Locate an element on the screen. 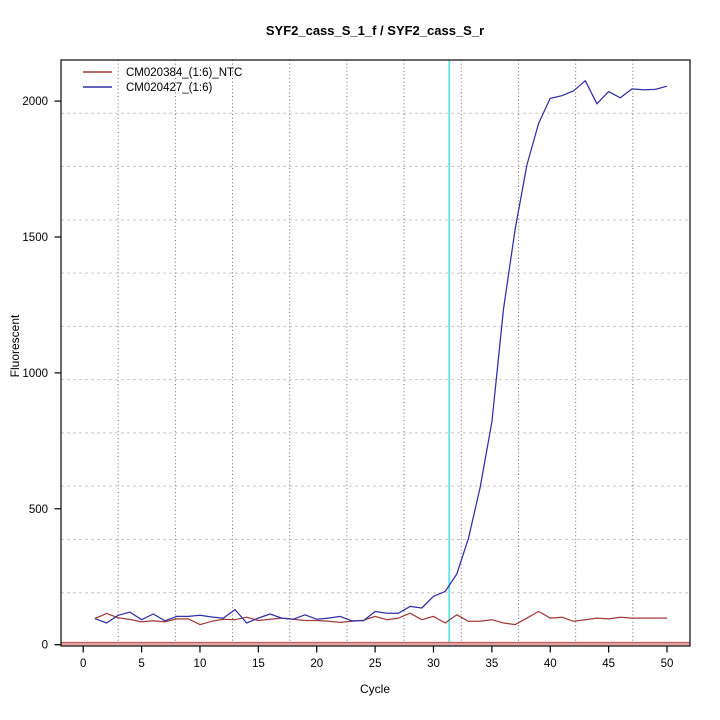  x-axis-tick-label: 5 is located at coordinates (141, 664).